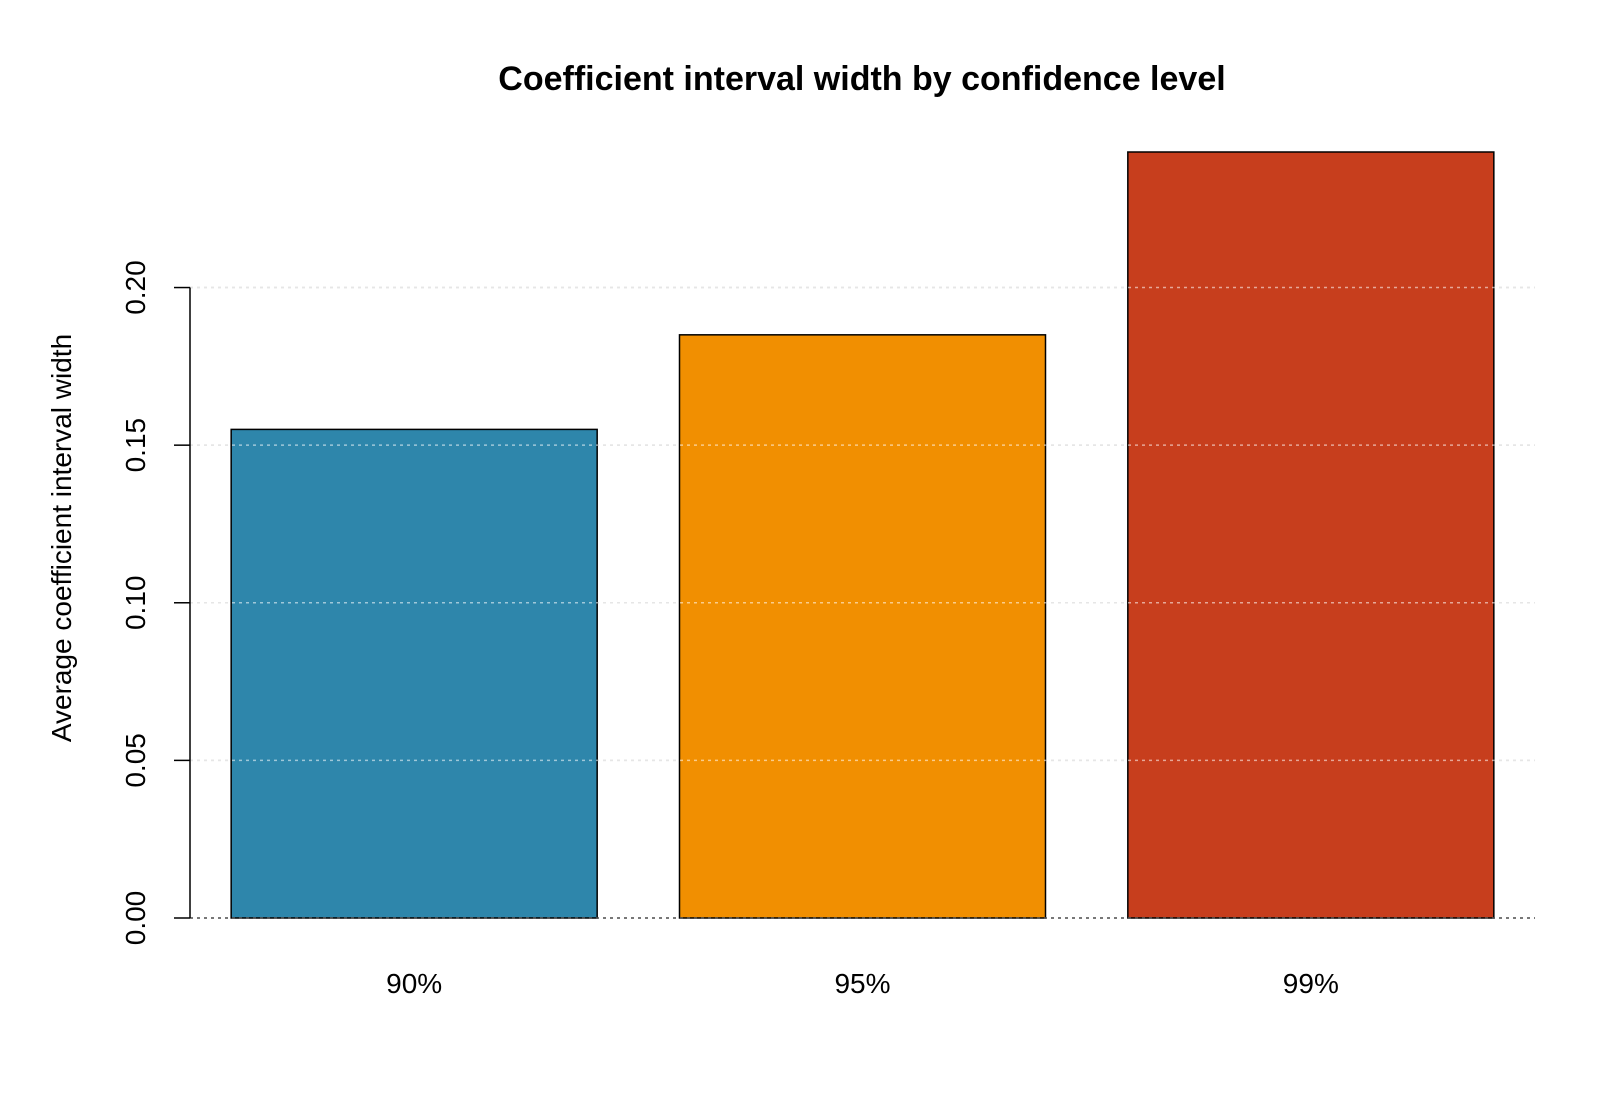 The width and height of the screenshot is (1600, 1113). Describe the element at coordinates (135, 445) in the screenshot. I see `y-tick-label: 0.15` at that location.